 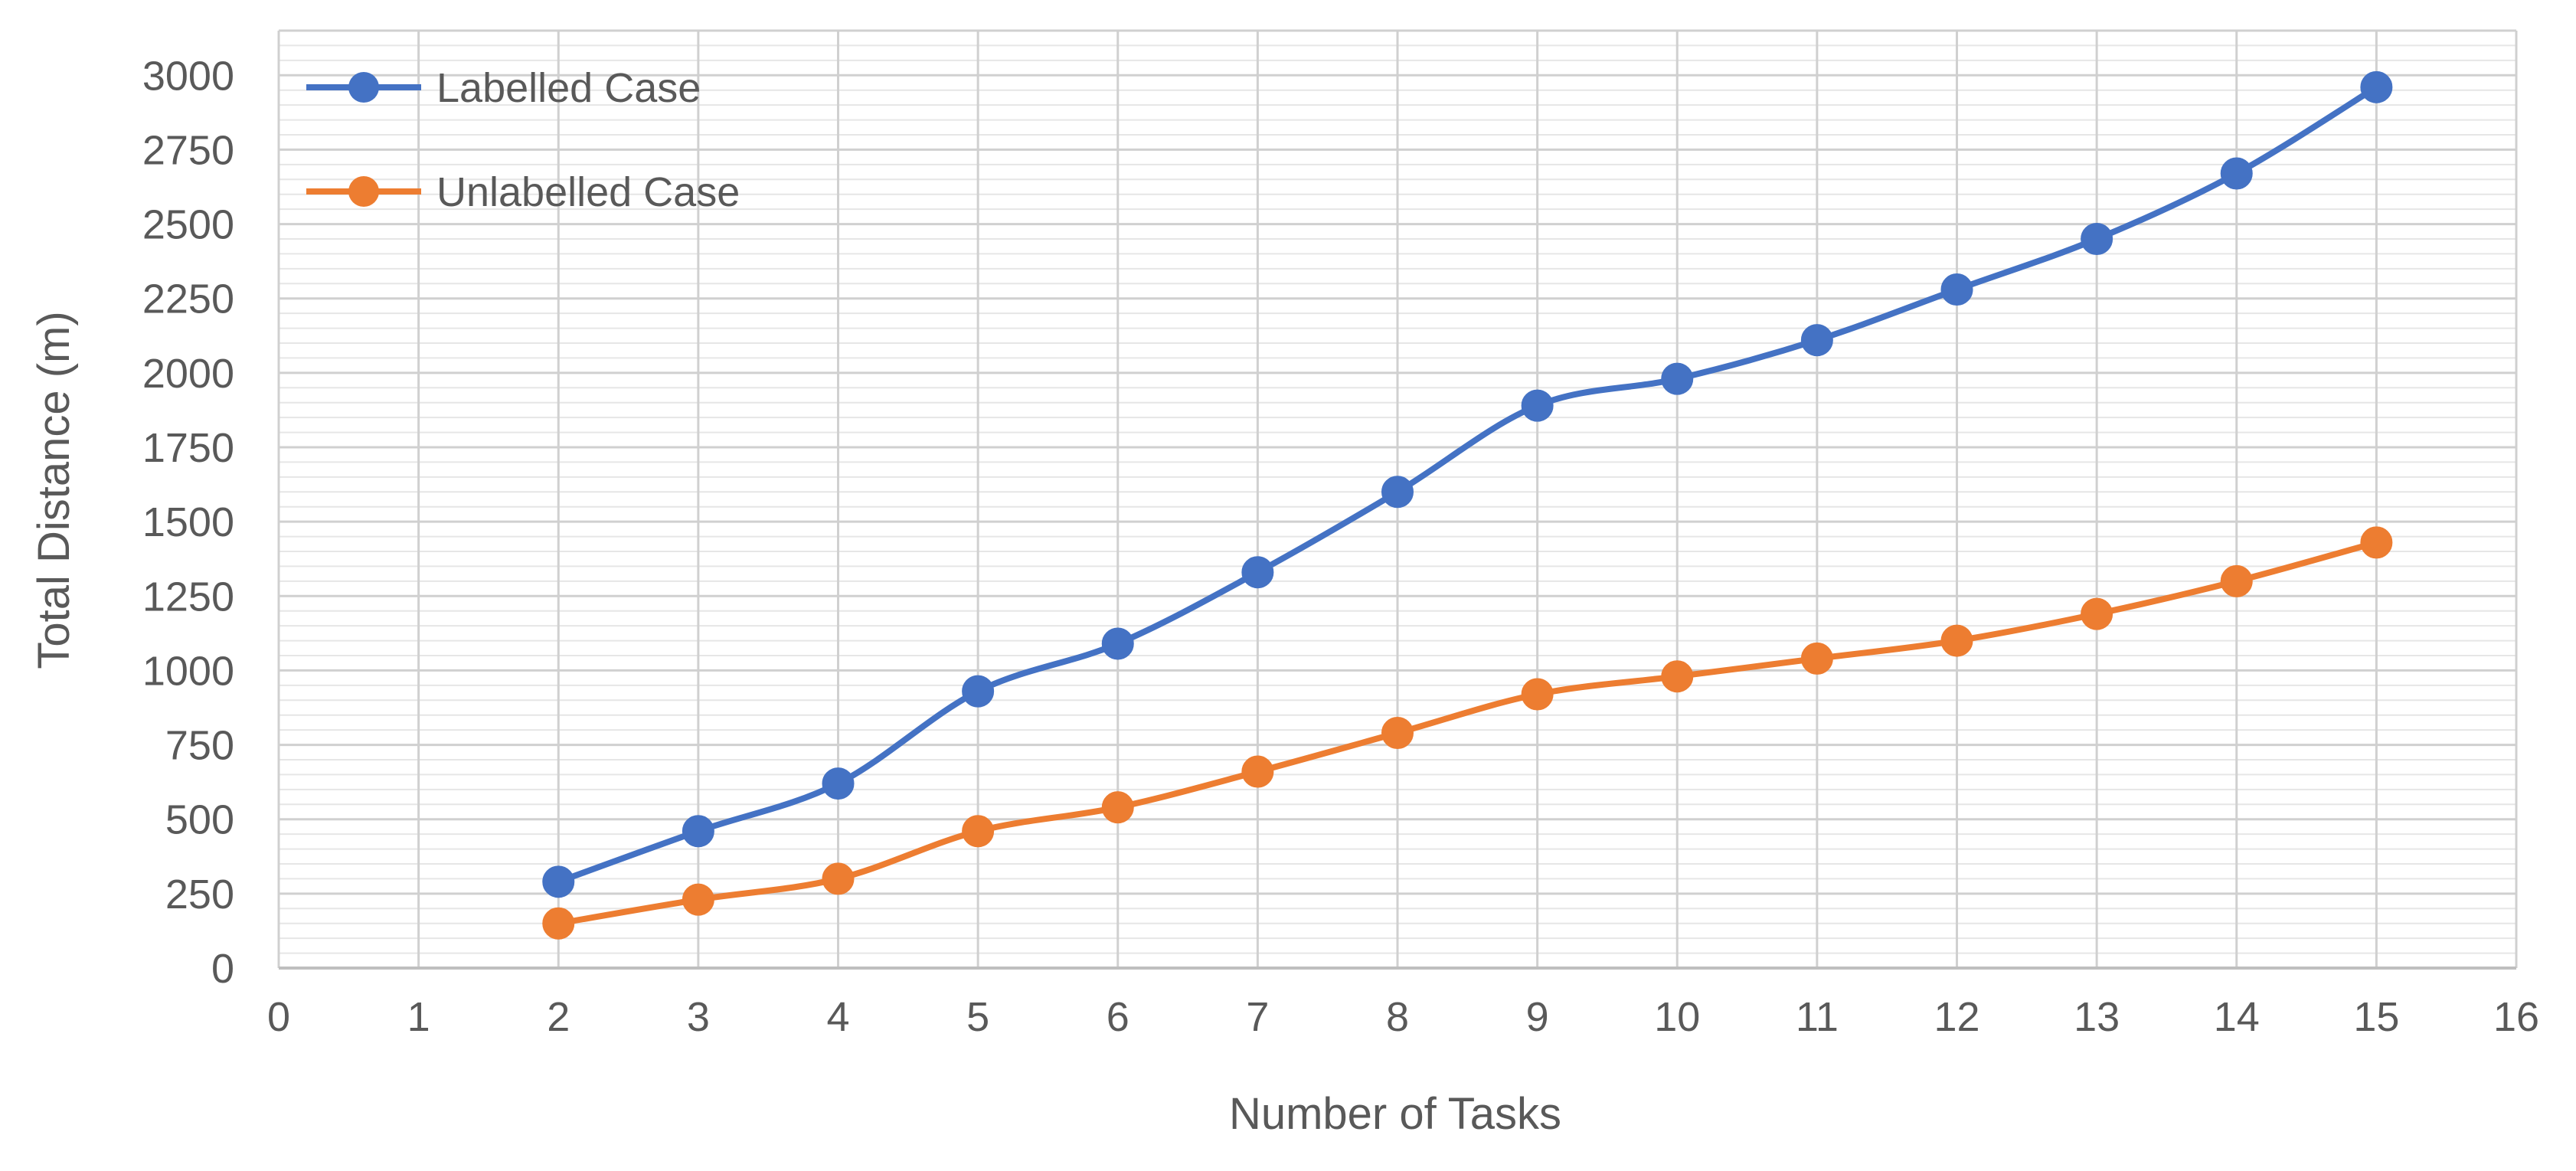 I want to click on x-tick-label: 11, so click(x=1817, y=1017).